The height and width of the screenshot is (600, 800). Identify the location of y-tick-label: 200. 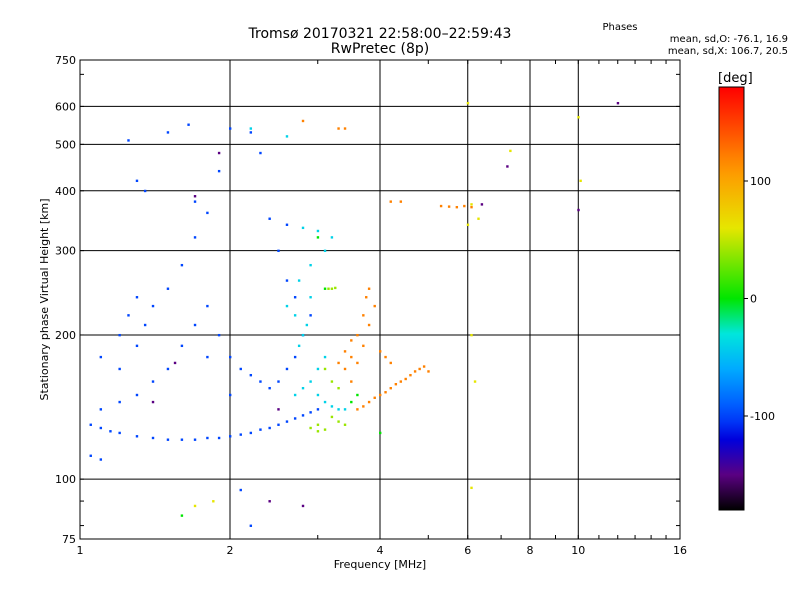
(65, 335).